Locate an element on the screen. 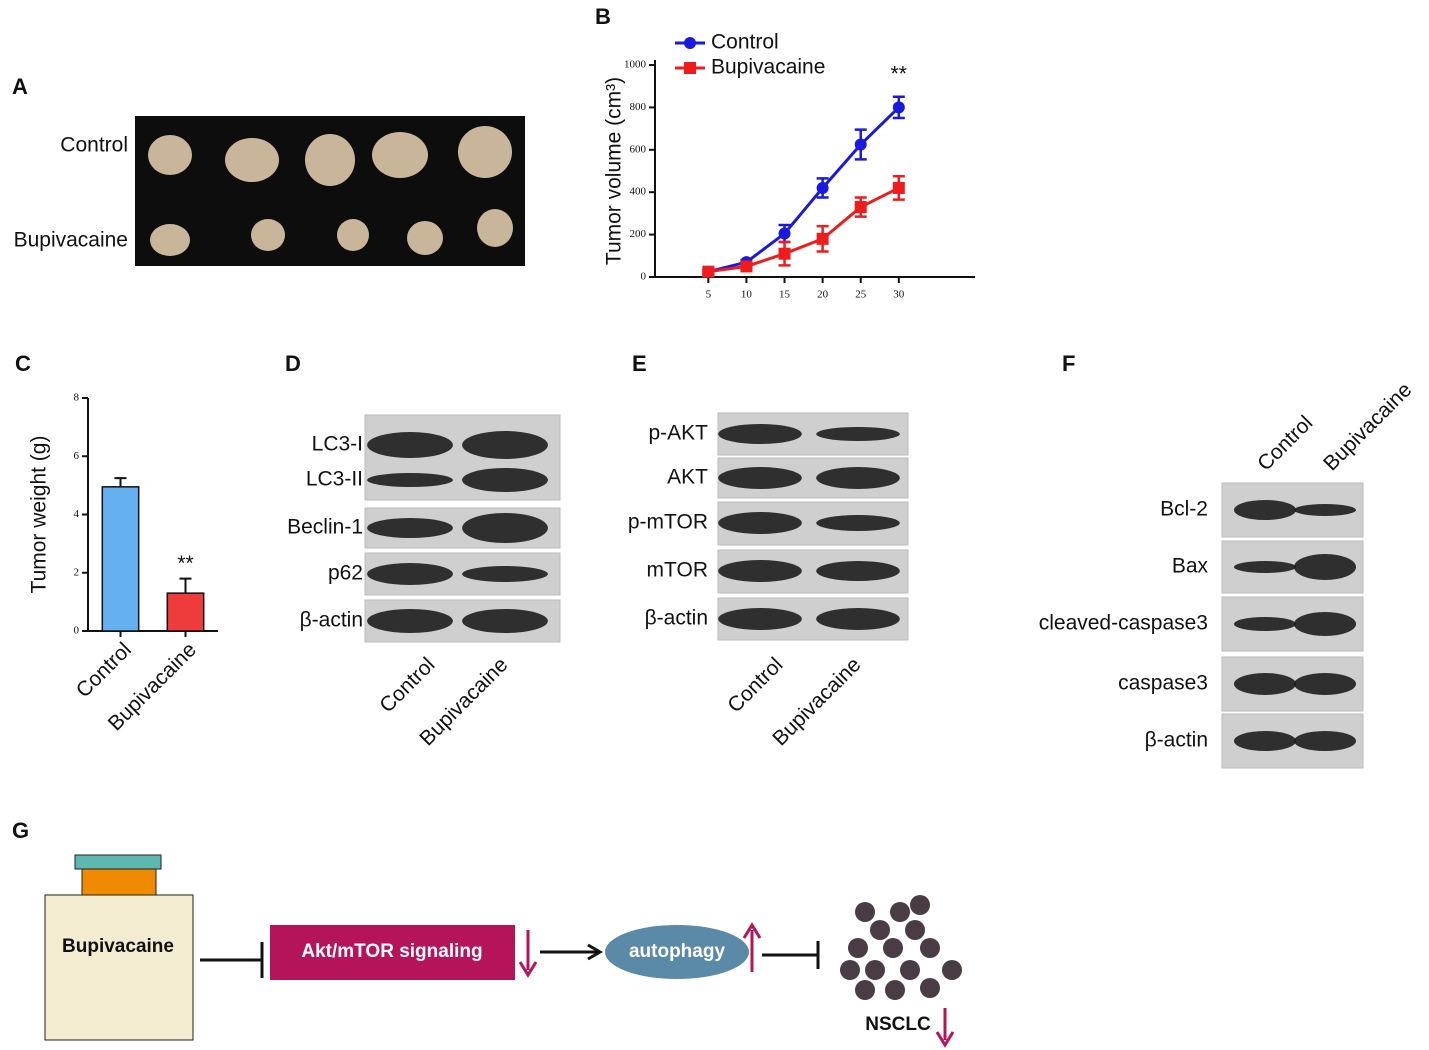  x-tick-label: 25 is located at coordinates (861, 295).